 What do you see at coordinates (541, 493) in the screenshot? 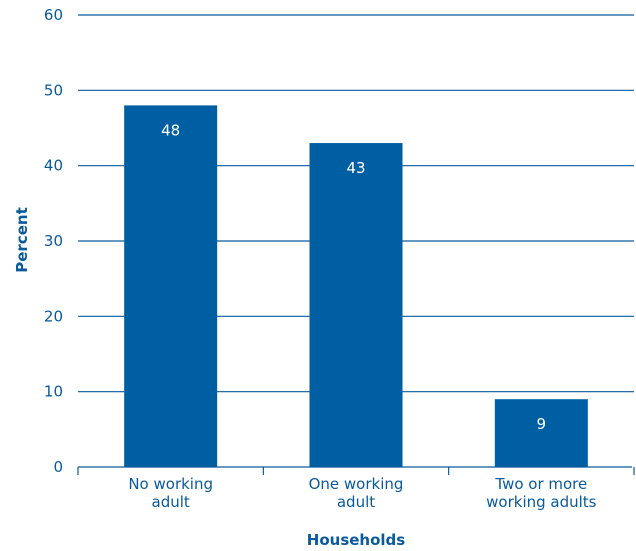
I see `x-category-label: Two or more working adults` at bounding box center [541, 493].